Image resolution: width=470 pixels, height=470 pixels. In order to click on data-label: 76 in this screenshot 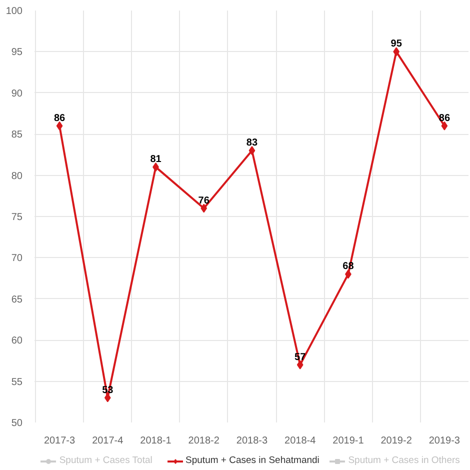, I will do `click(204, 200)`.